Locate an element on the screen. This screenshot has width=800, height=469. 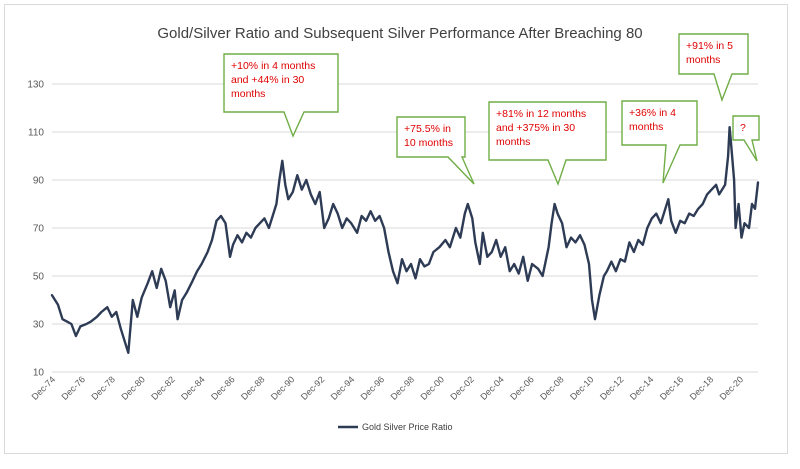
x-tick-label: Dec-86 is located at coordinates (223, 388).